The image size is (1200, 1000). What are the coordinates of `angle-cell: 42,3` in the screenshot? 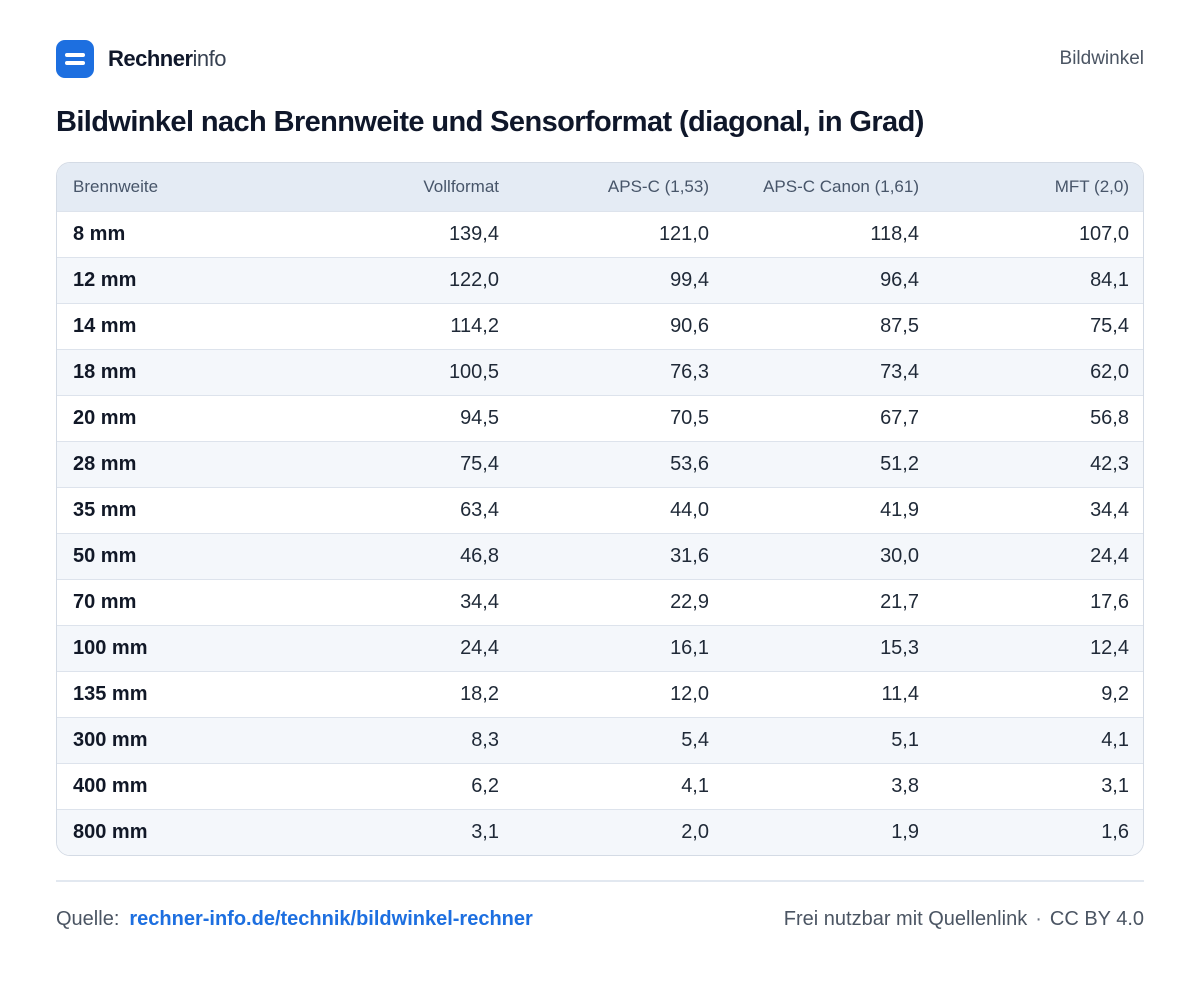 It's located at (1109, 463).